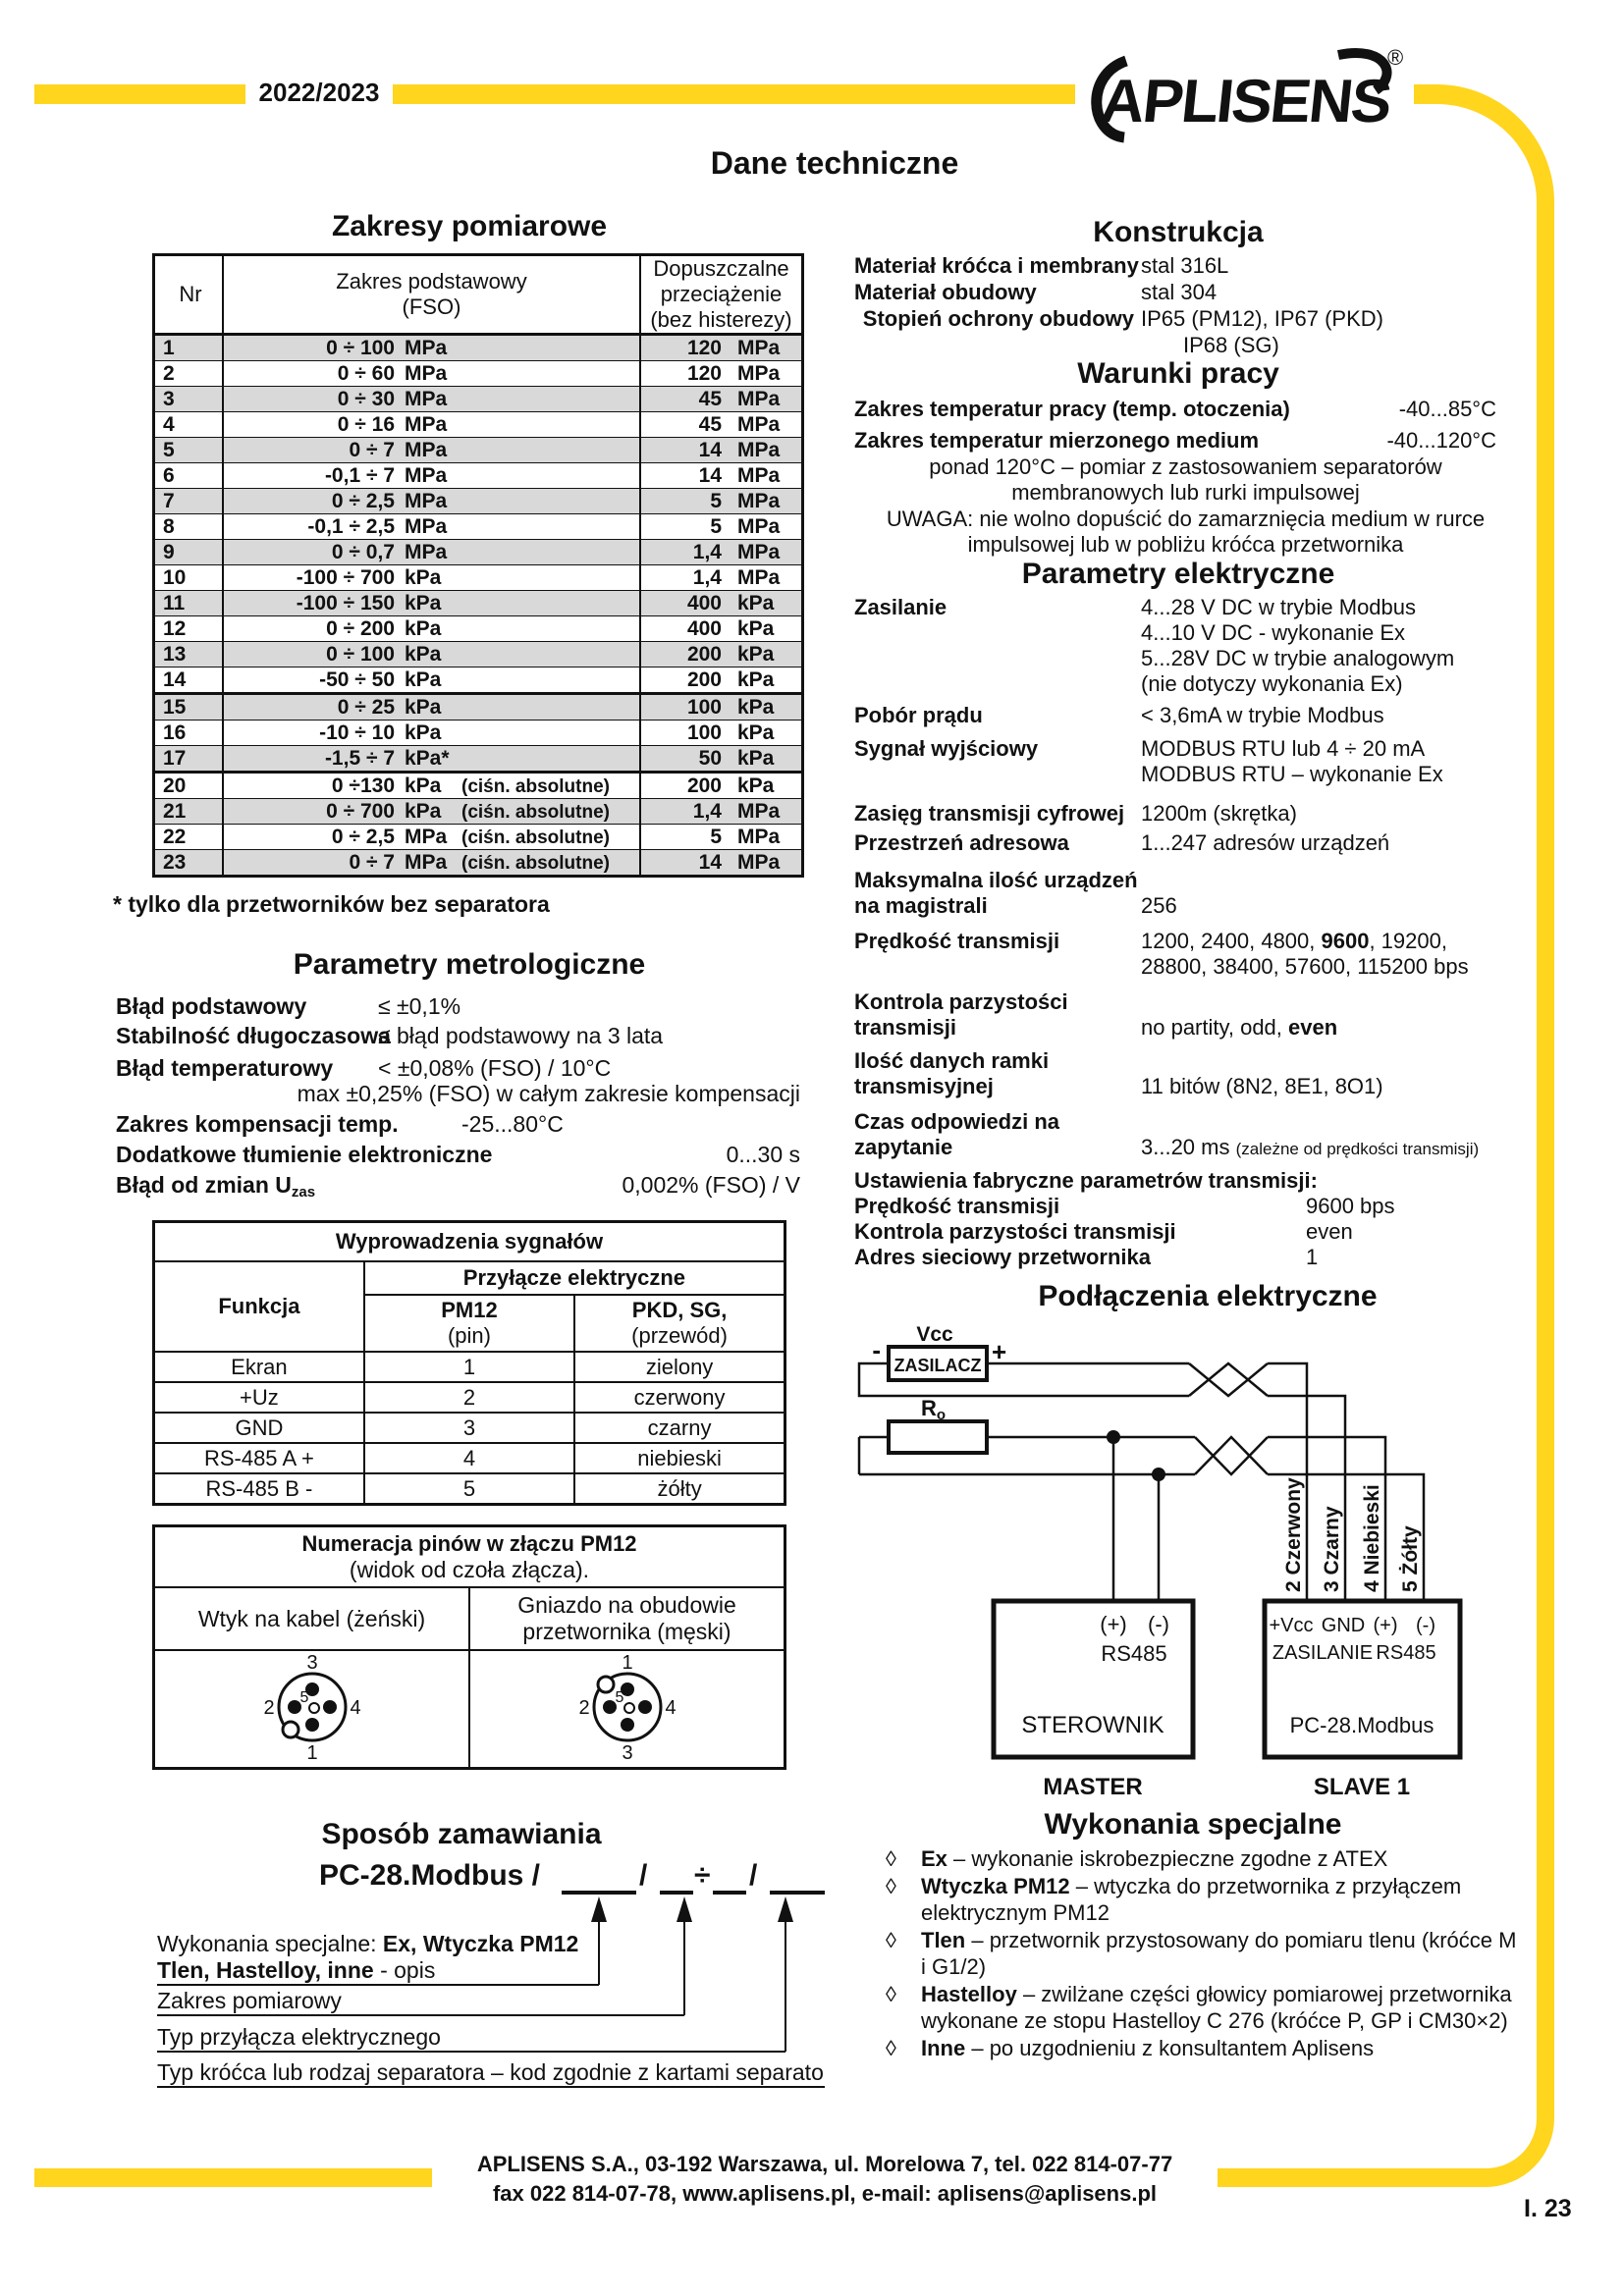 This screenshot has width=1624, height=2296. Describe the element at coordinates (1395, 57) in the screenshot. I see `registered-mark: ®` at that location.